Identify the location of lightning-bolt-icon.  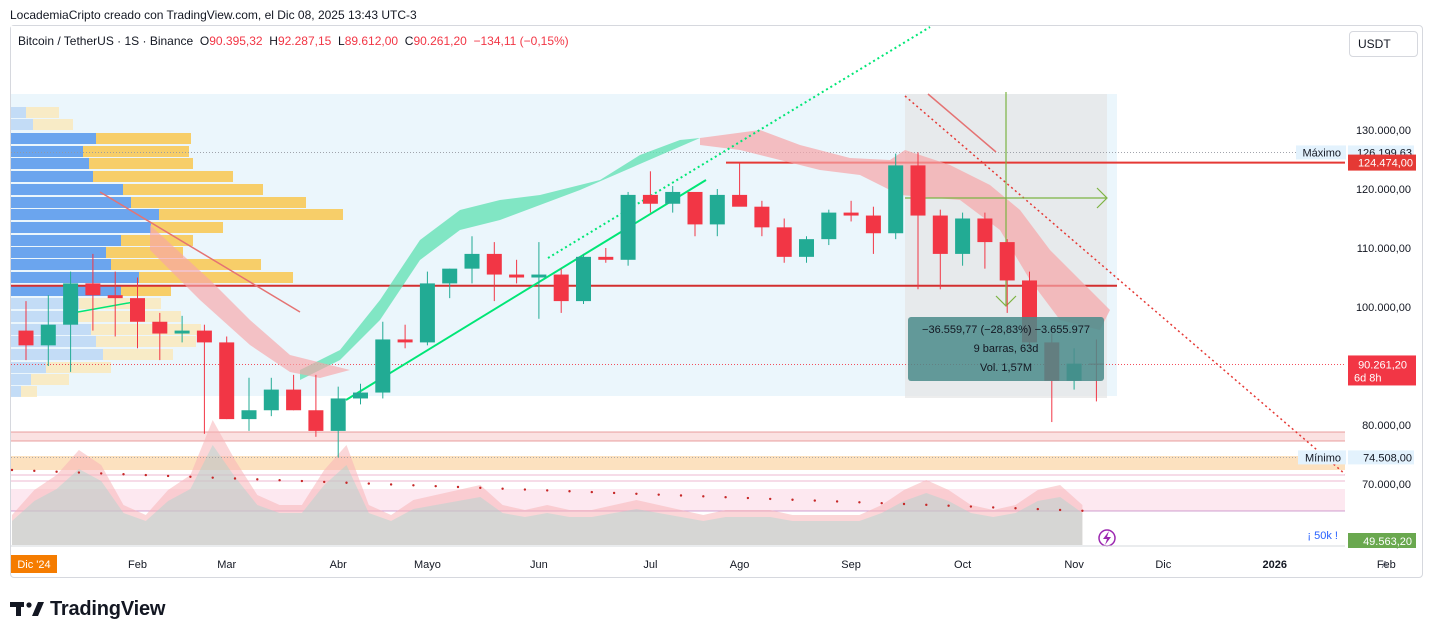
(1107, 538).